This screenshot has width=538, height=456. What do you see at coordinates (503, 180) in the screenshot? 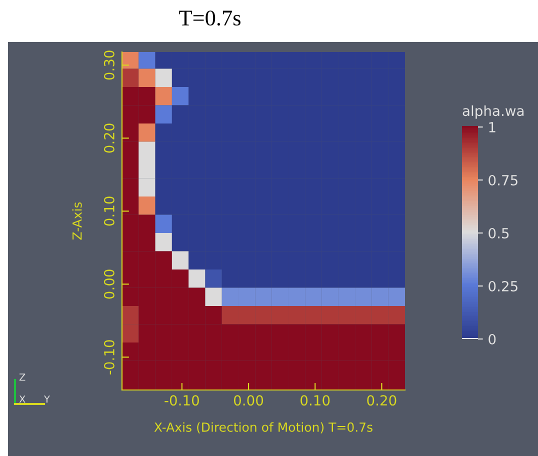
I see `color-bar-label: 0.75` at bounding box center [503, 180].